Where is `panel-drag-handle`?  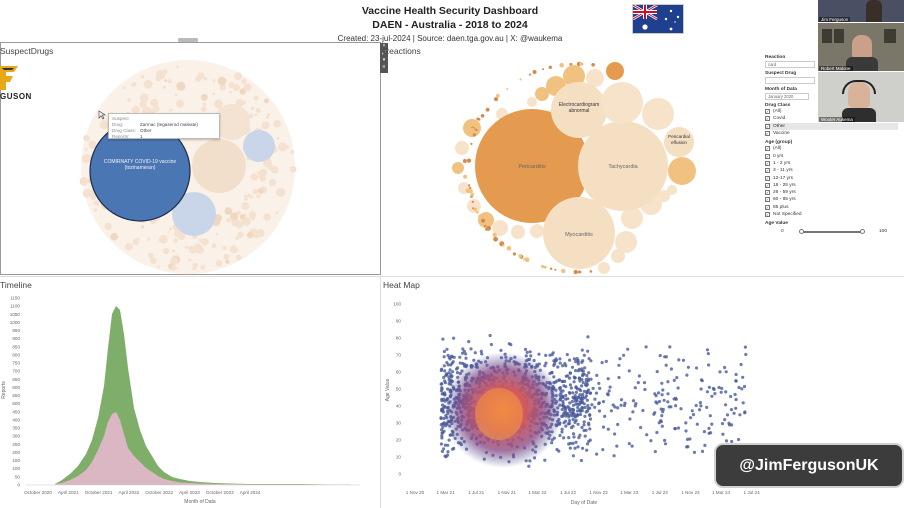 panel-drag-handle is located at coordinates (188, 40).